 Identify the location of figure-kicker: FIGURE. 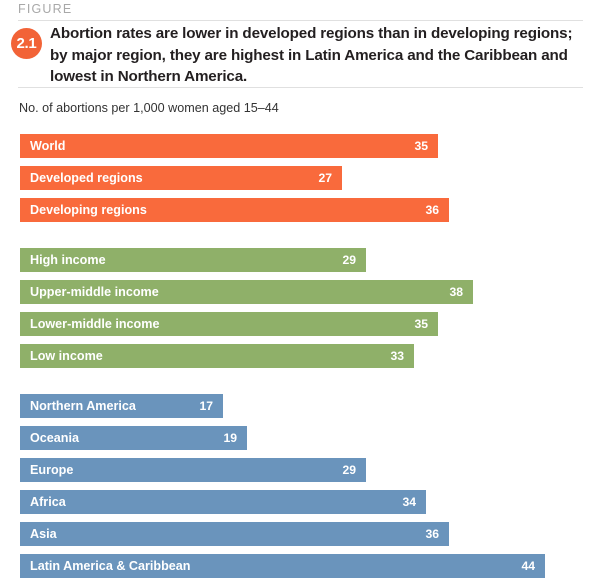
(45, 9).